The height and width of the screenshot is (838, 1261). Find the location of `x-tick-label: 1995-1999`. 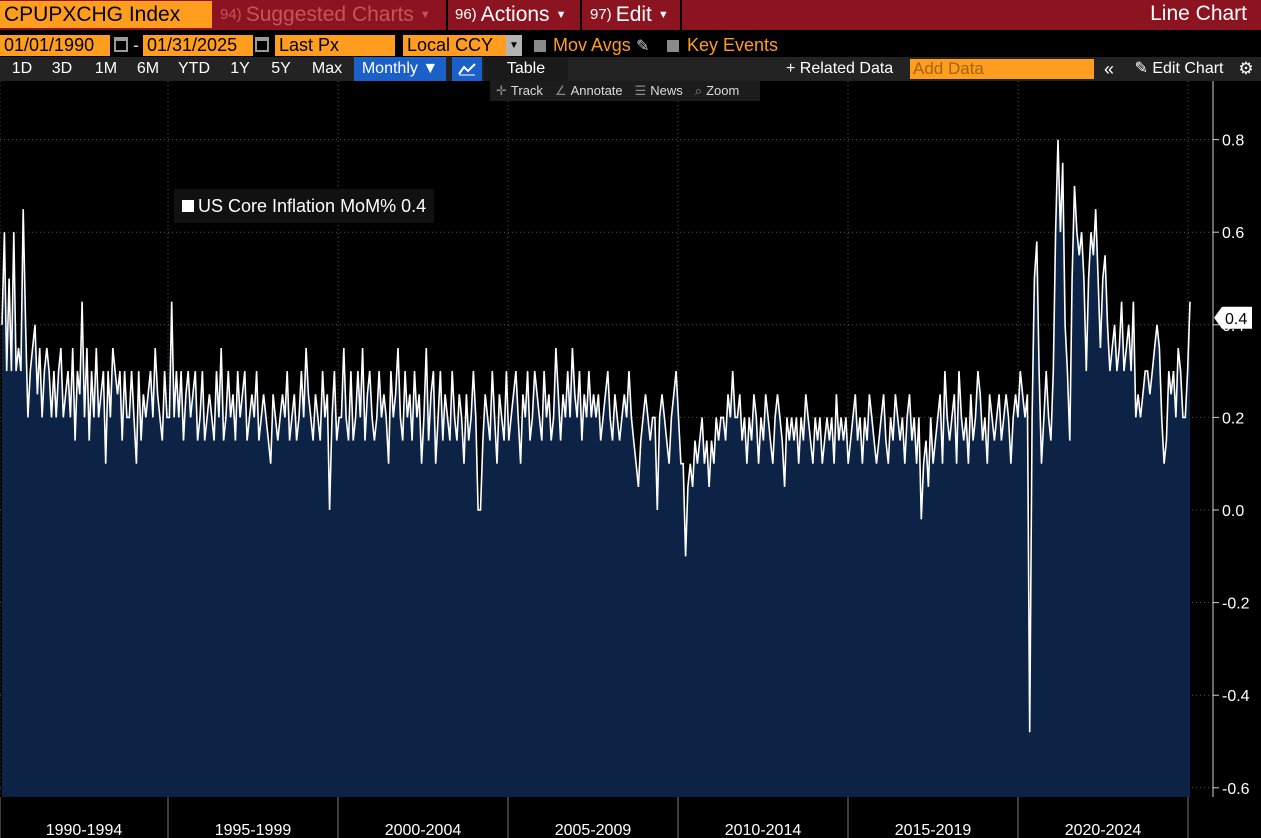

x-tick-label: 1995-1999 is located at coordinates (253, 830).